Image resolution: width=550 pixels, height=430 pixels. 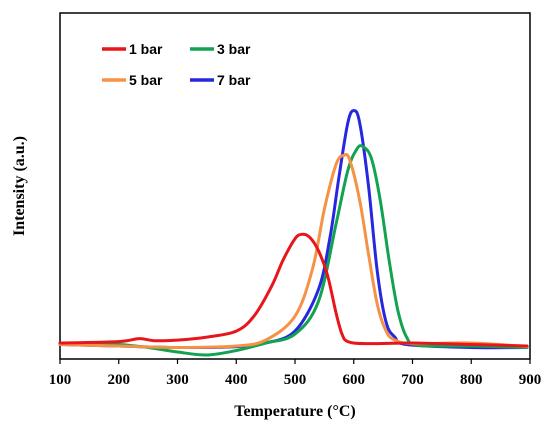 I want to click on x-tick-label: 800, so click(x=471, y=380).